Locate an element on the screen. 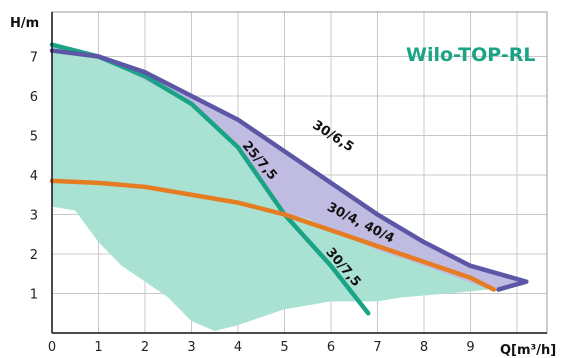 This screenshot has width=565, height=358. x-tick-label: 1 is located at coordinates (98, 347).